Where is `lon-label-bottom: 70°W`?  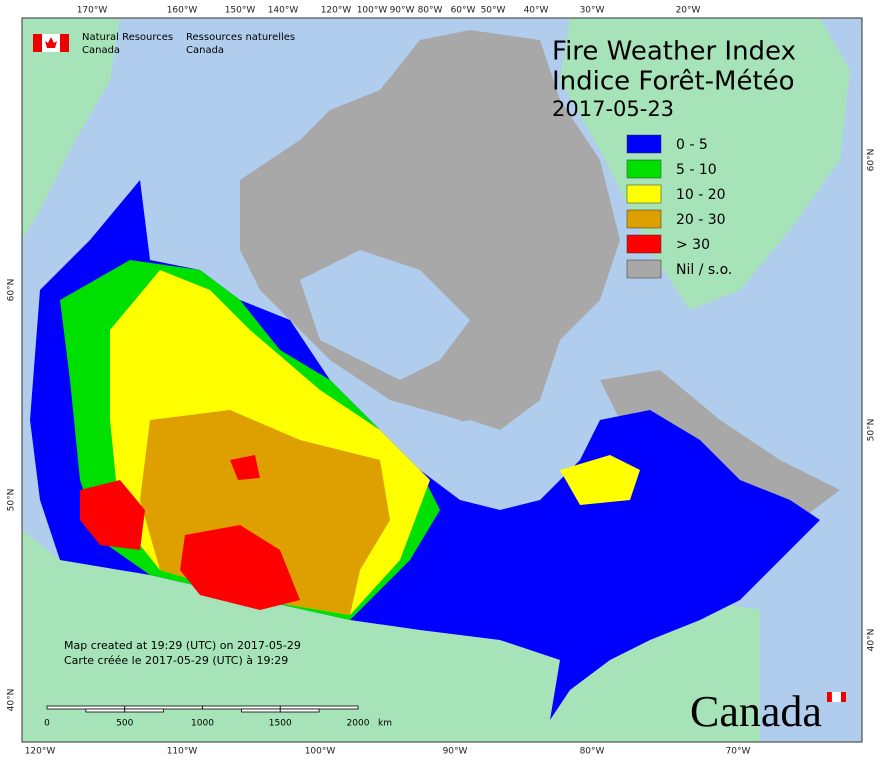 lon-label-bottom: 70°W is located at coordinates (738, 752).